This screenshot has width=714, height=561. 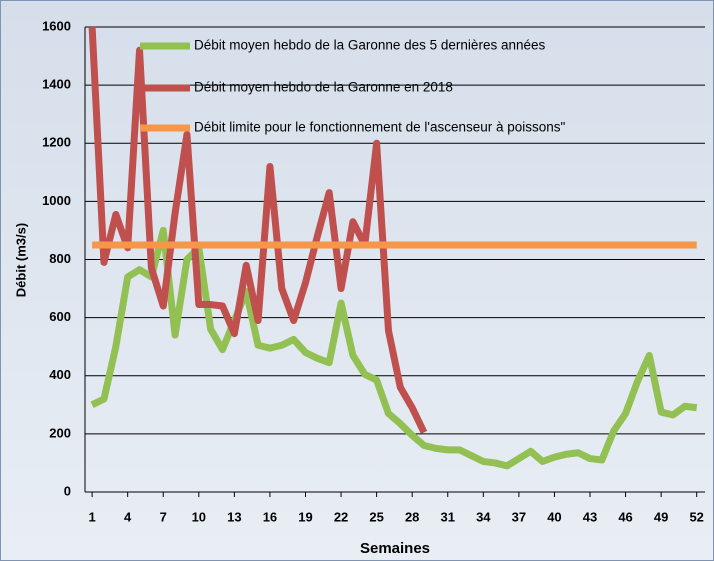 I want to click on x-tick-label: 31, so click(x=448, y=516).